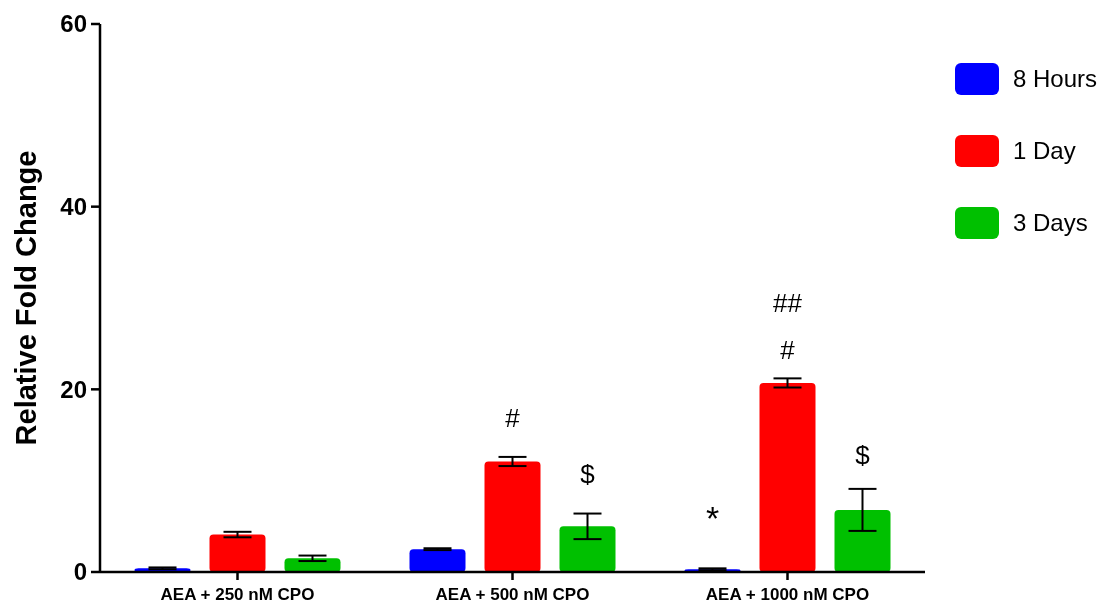 The width and height of the screenshot is (1115, 607). Describe the element at coordinates (1050, 223) in the screenshot. I see `legend-label: 3 Days` at that location.